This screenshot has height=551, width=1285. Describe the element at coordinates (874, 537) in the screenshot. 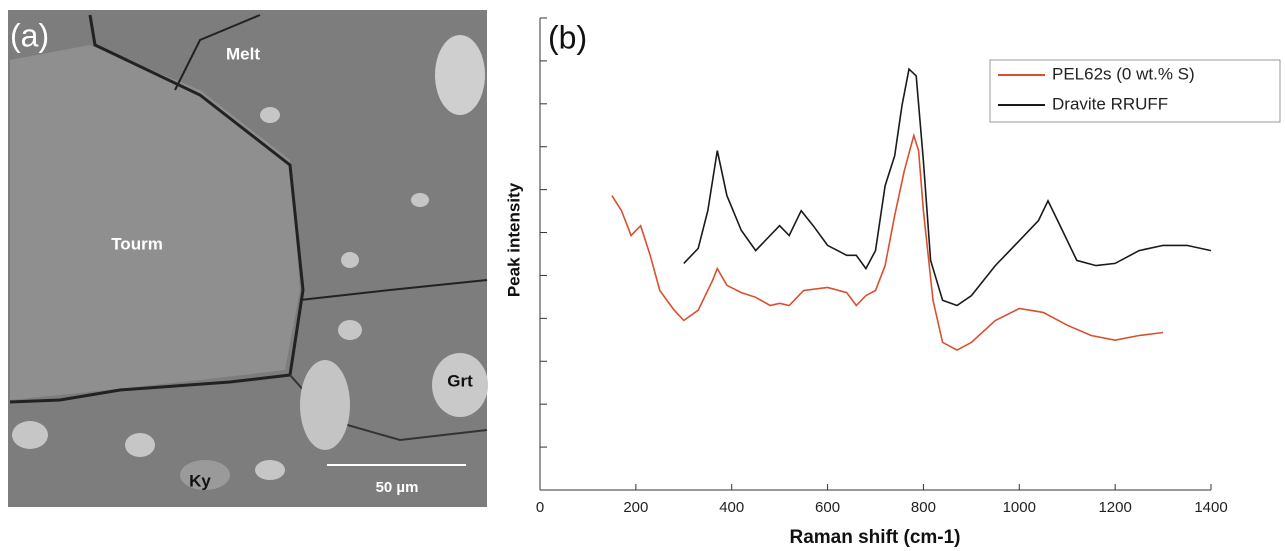

I see `x-axis-label: Raman shift (cm-1)` at that location.